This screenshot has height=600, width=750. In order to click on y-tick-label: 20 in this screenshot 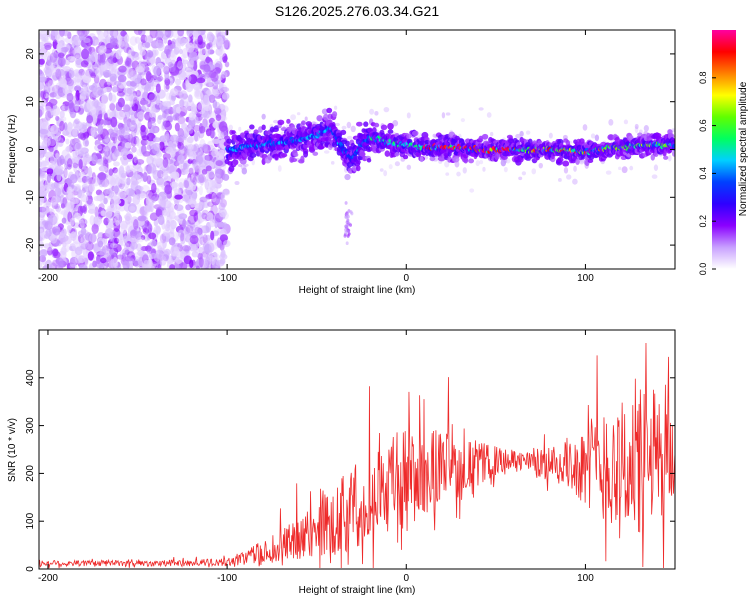, I will do `click(30, 54)`.